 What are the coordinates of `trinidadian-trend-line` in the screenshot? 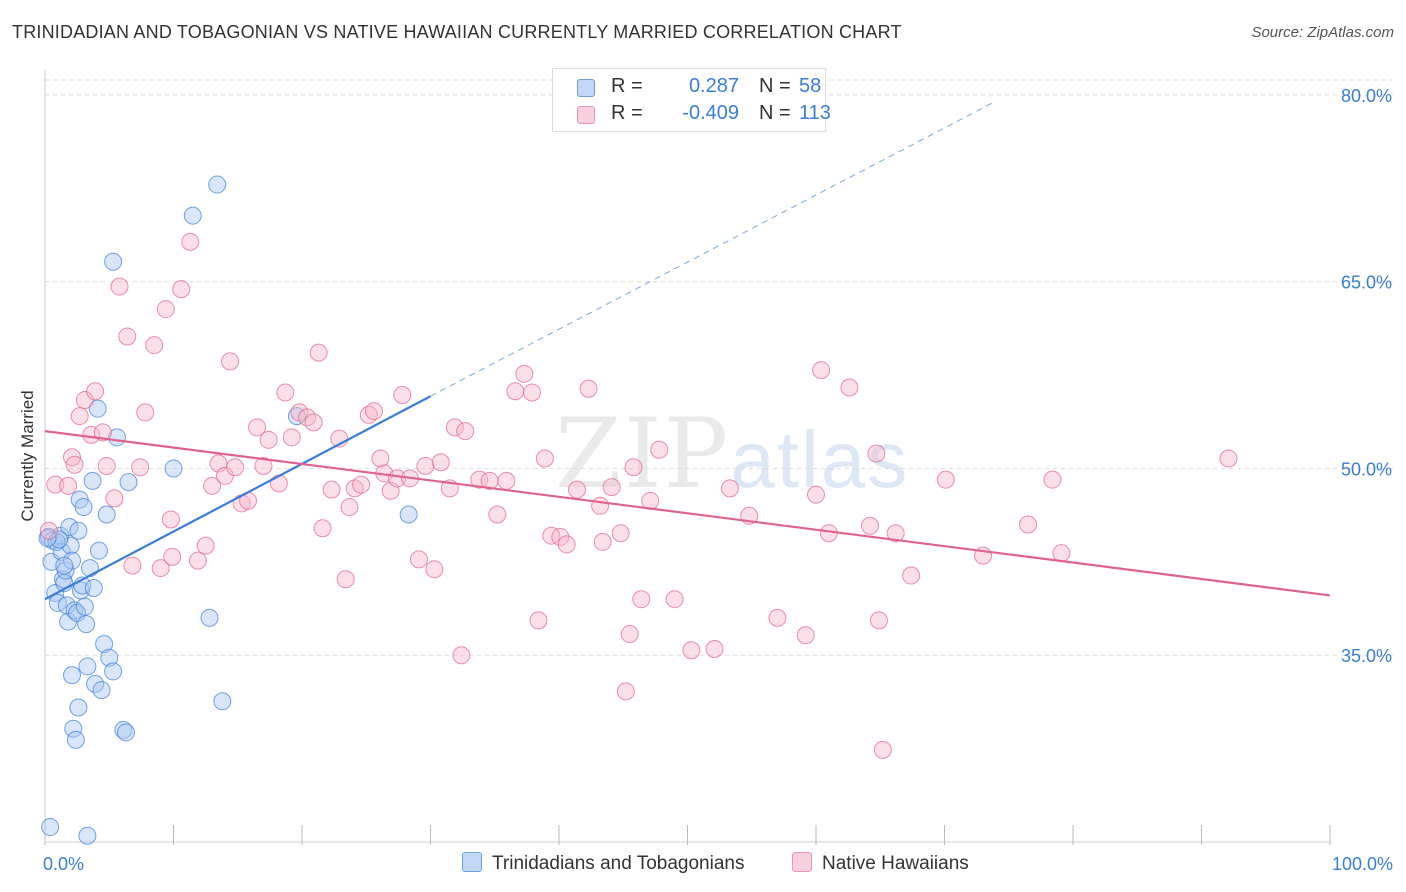 It's located at (238, 498).